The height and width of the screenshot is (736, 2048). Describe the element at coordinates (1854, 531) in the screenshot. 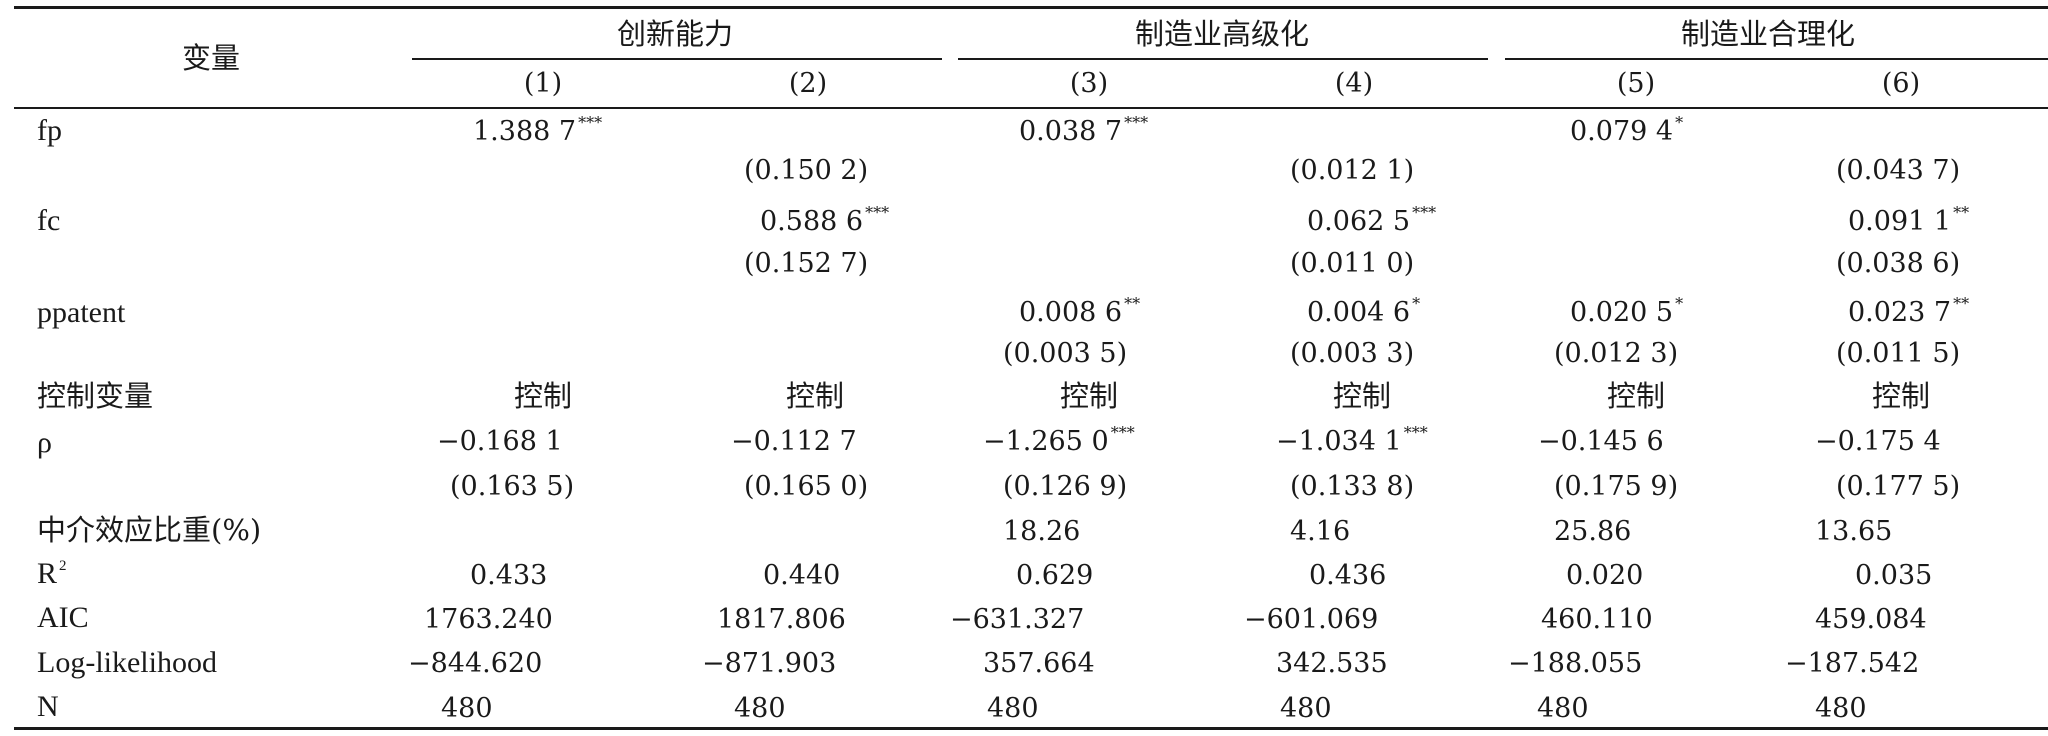

I see `table-cell: 13.65` at that location.